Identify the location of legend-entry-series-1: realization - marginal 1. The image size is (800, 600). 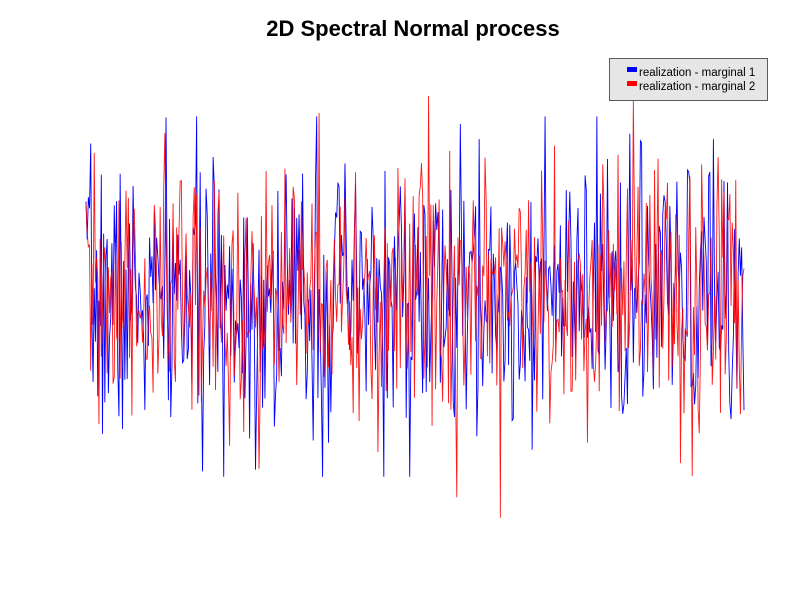
(691, 73).